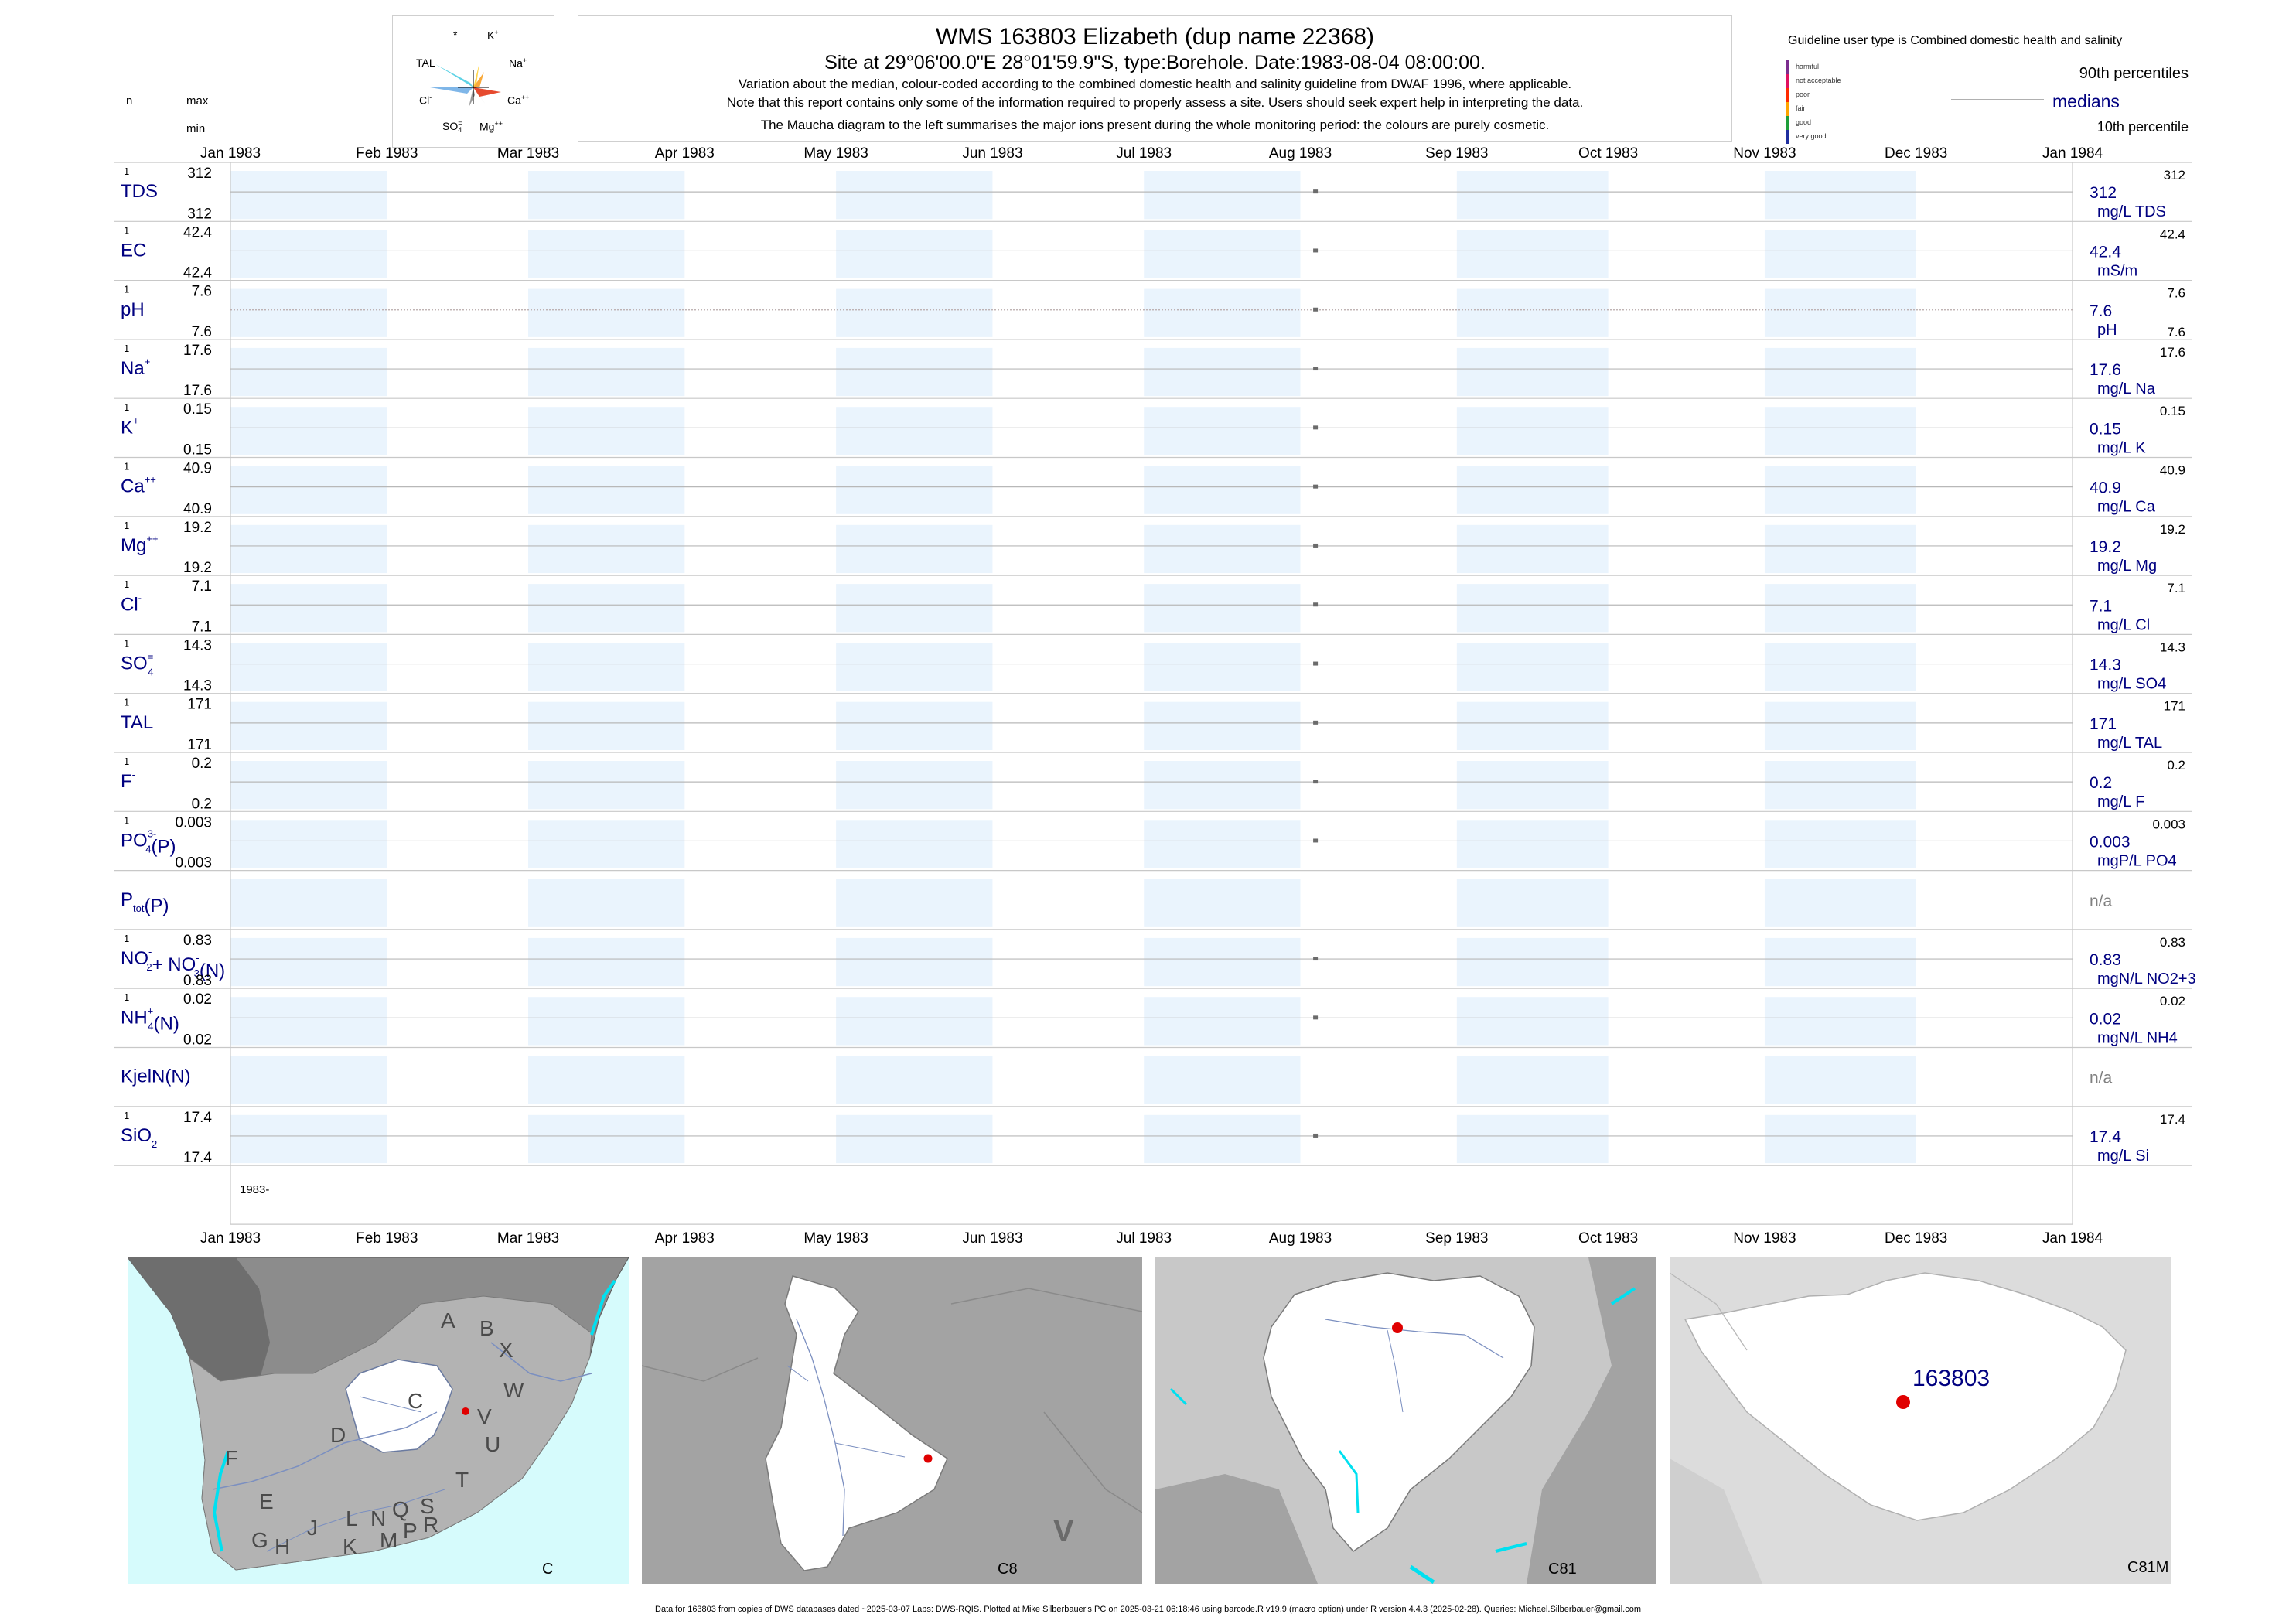  Describe the element at coordinates (197, 981) in the screenshot. I see `param-min: 0.83` at that location.